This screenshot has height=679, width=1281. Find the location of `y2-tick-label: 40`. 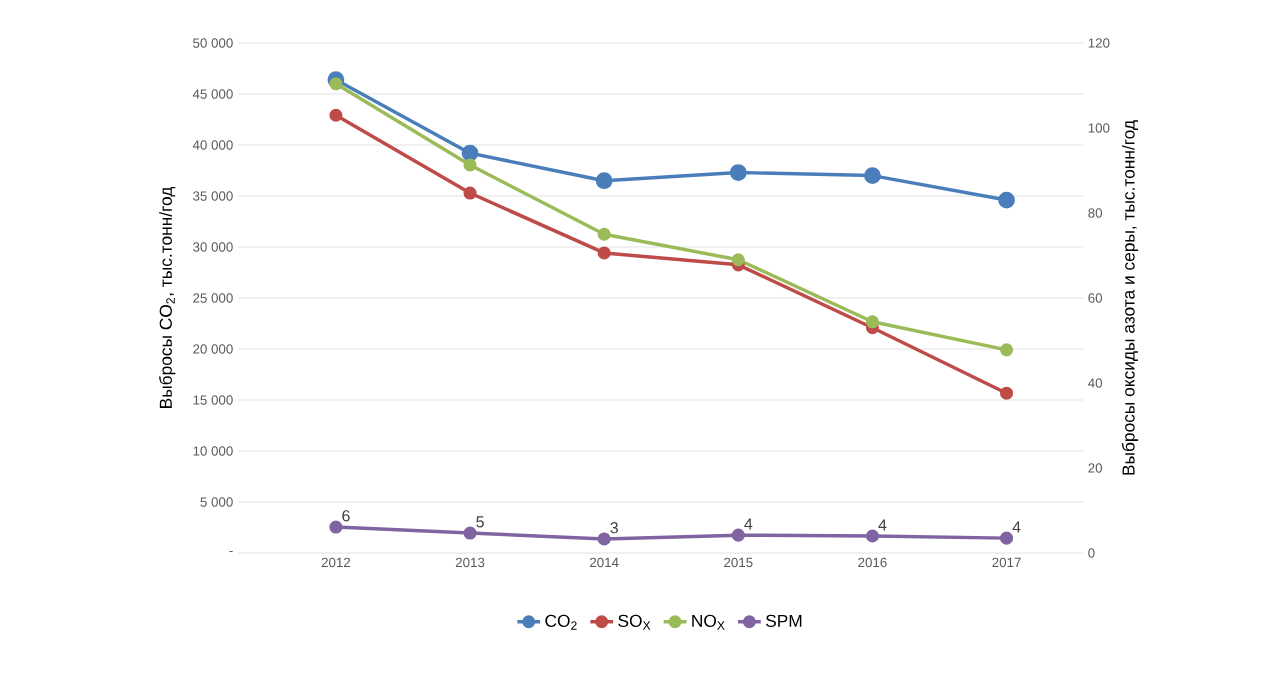

y2-tick-label: 40 is located at coordinates (1095, 383).